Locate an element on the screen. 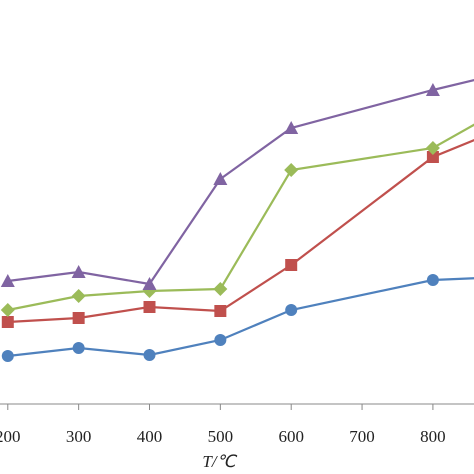 The width and height of the screenshot is (474, 474). x-axis-label: T/℃ is located at coordinates (219, 461).